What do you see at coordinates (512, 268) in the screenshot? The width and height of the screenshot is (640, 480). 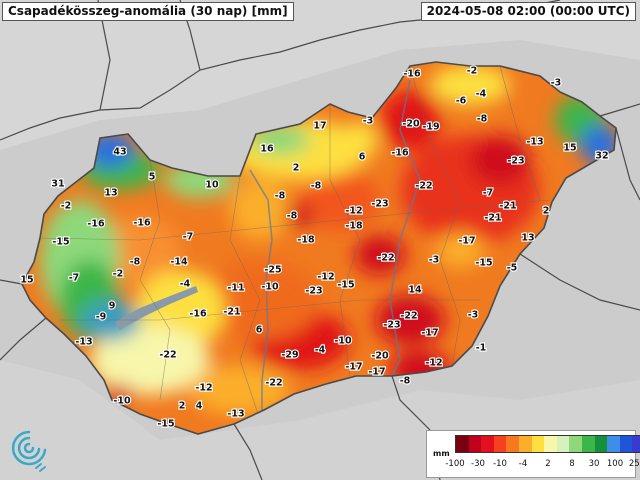 I see `anomaly-value-label: -5` at bounding box center [512, 268].